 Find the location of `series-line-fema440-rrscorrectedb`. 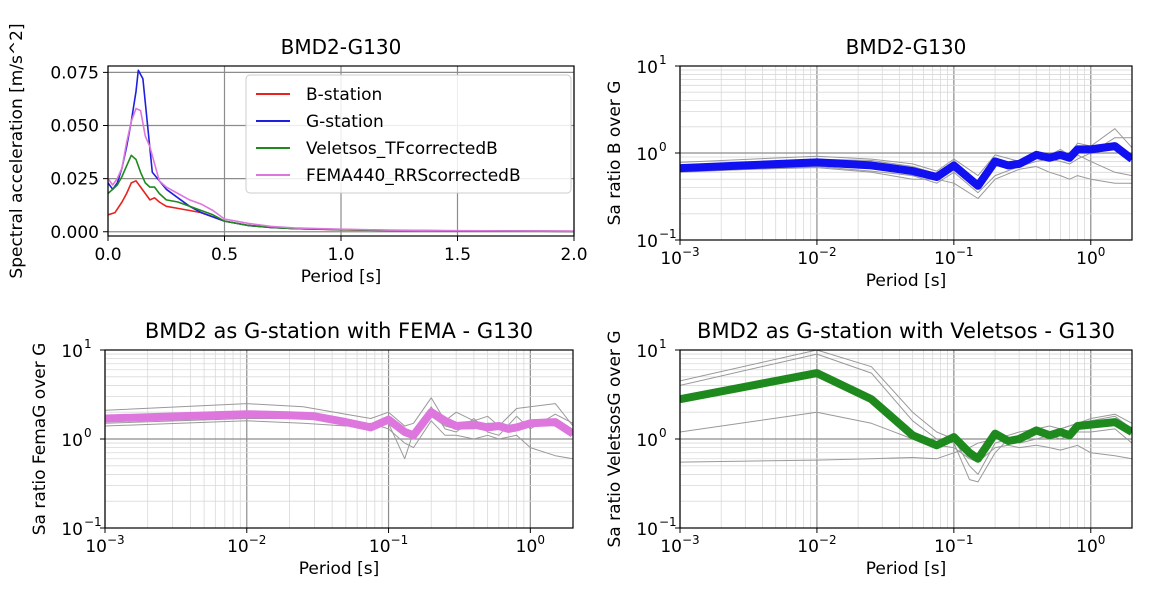

series-line-fema440-rrscorrectedb is located at coordinates (341, 169).